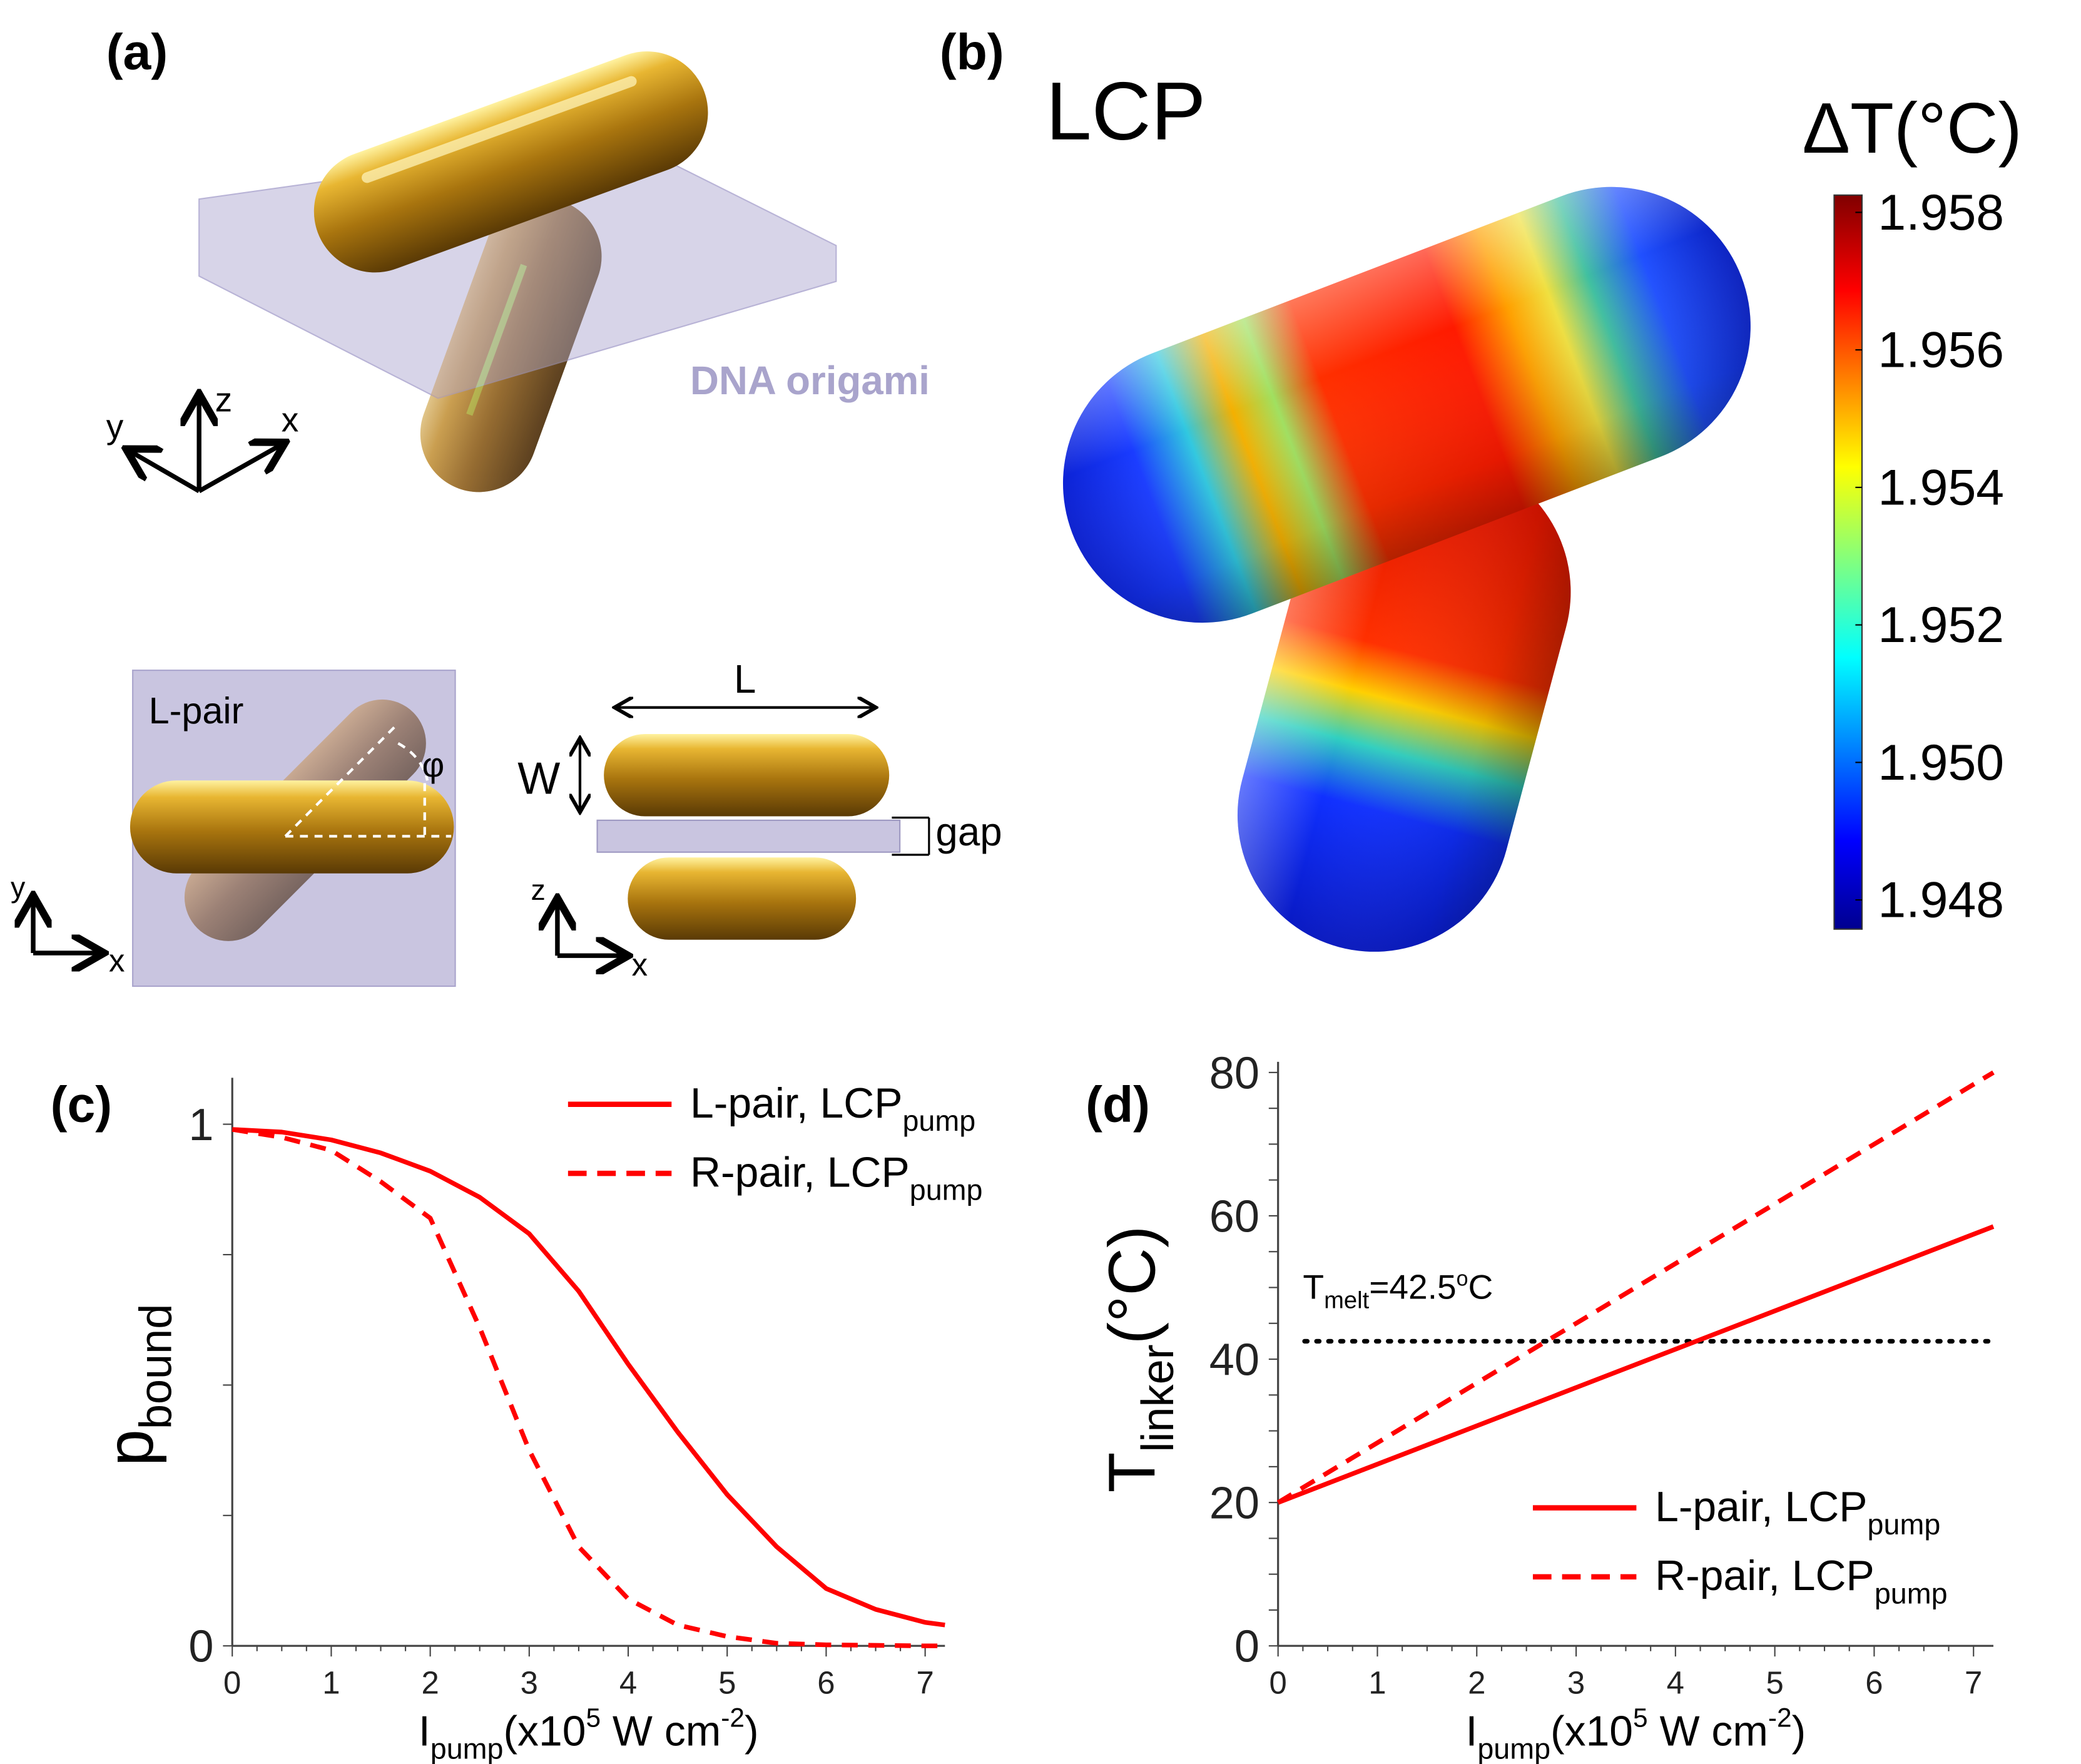  What do you see at coordinates (1234, 1073) in the screenshot?
I see `y-tick-label: 80` at bounding box center [1234, 1073].